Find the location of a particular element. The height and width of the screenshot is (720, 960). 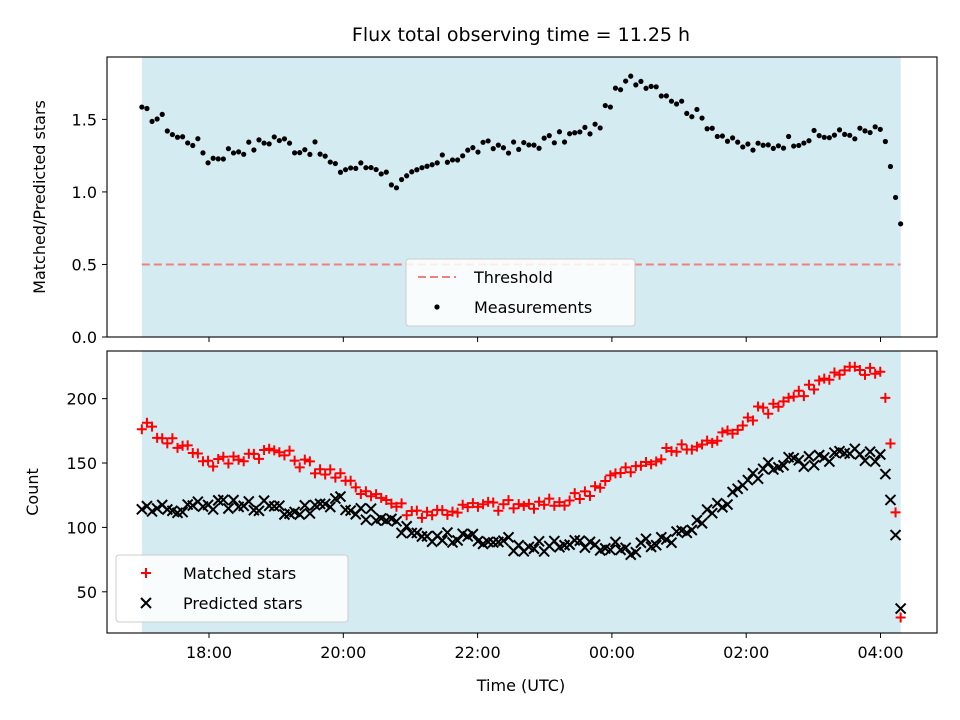

x-tick-label: 02:00 is located at coordinates (746, 652).